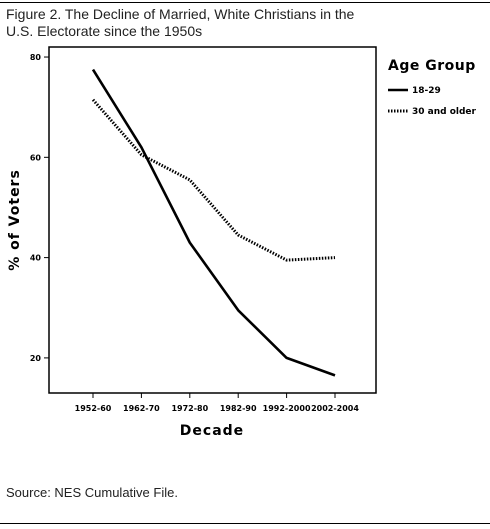 This screenshot has height=529, width=490. Describe the element at coordinates (426, 91) in the screenshot. I see `legend-label: 18-29` at that location.